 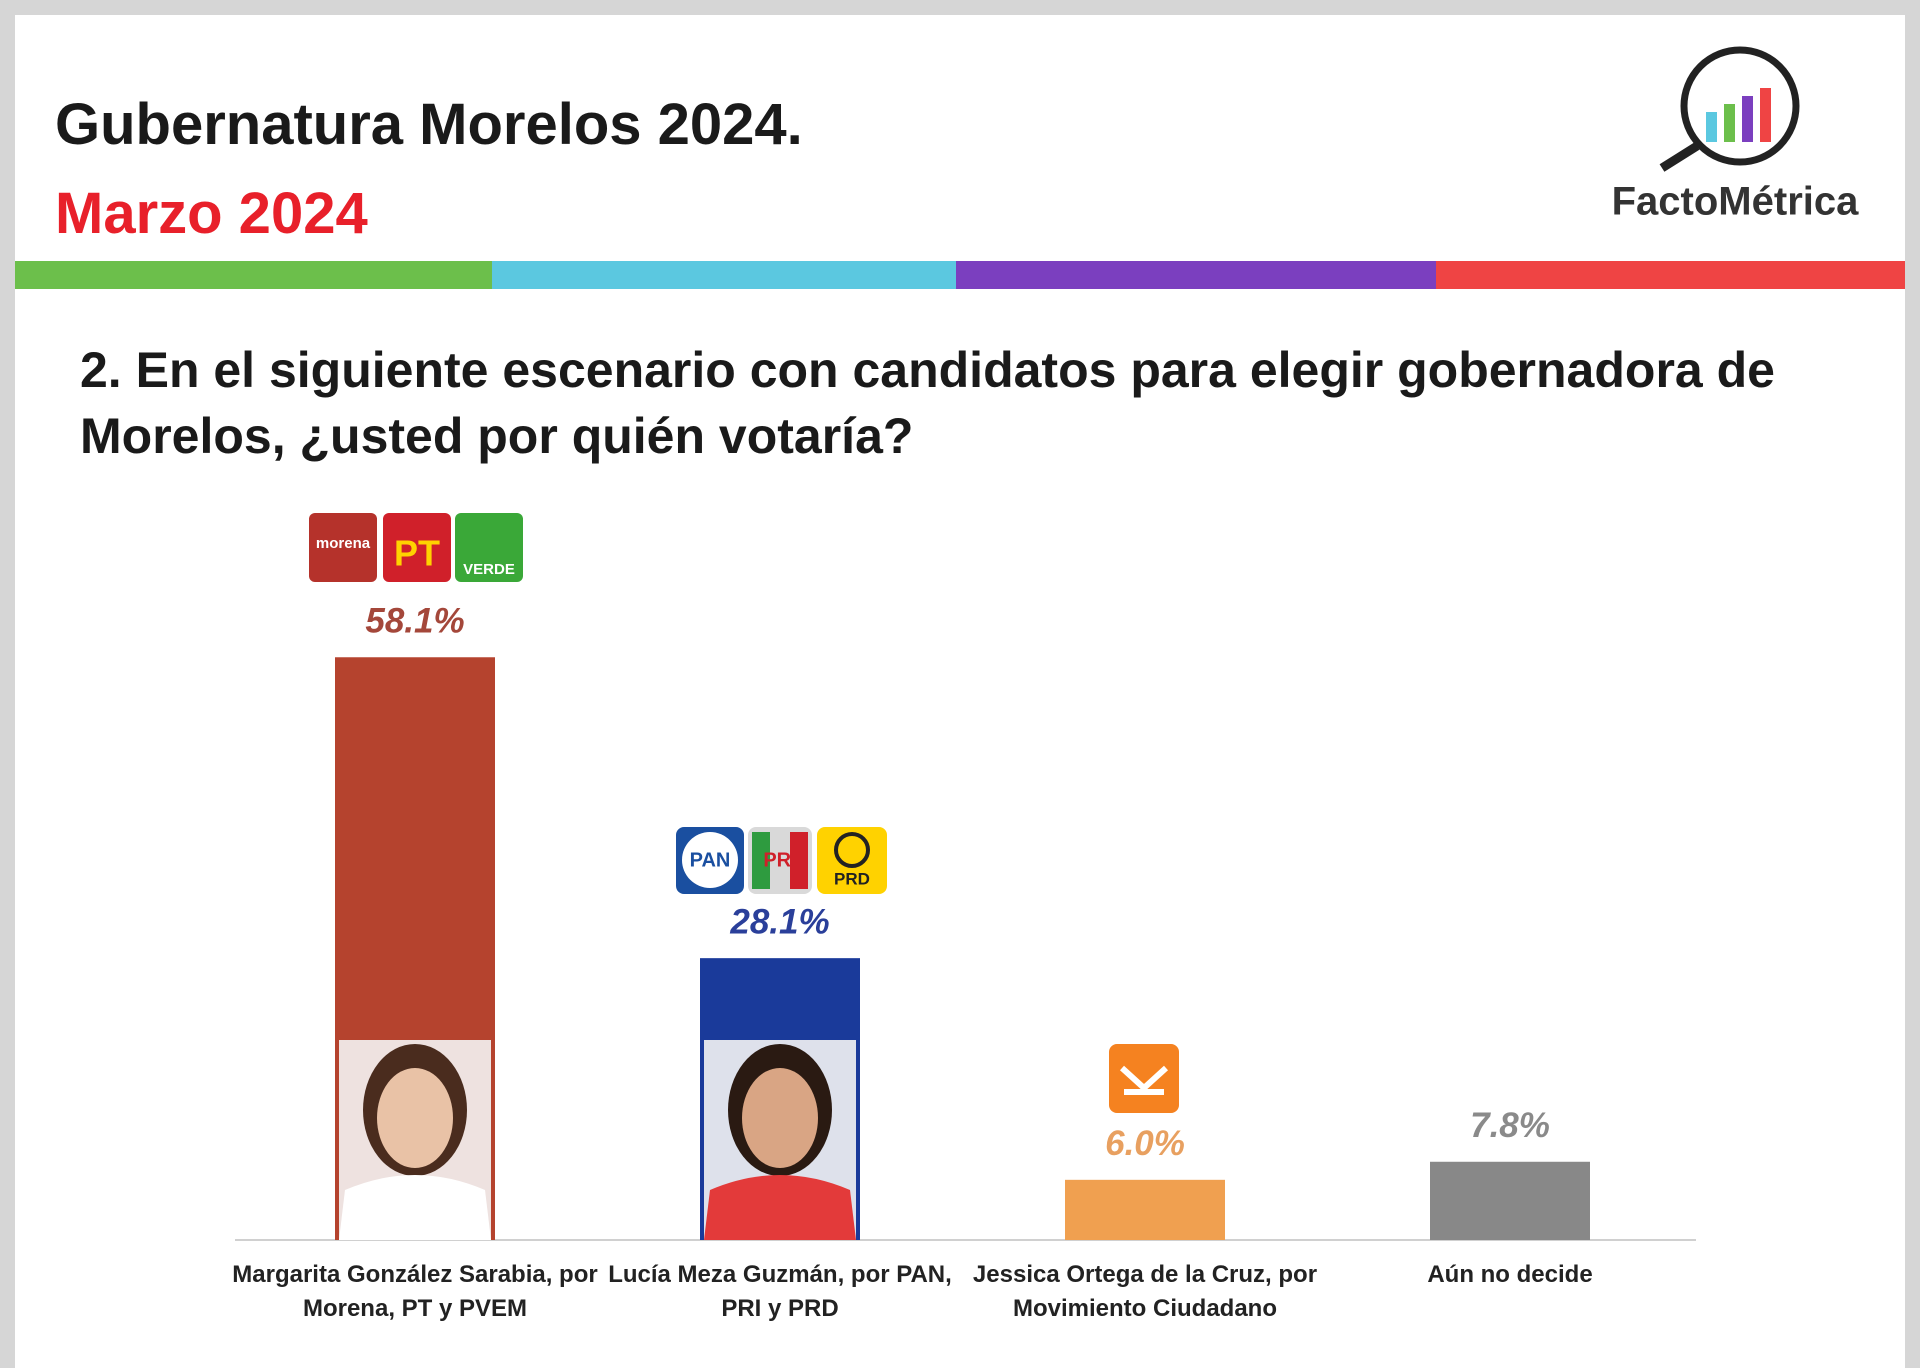 I want to click on logo-mc-icon, so click(x=1144, y=1080).